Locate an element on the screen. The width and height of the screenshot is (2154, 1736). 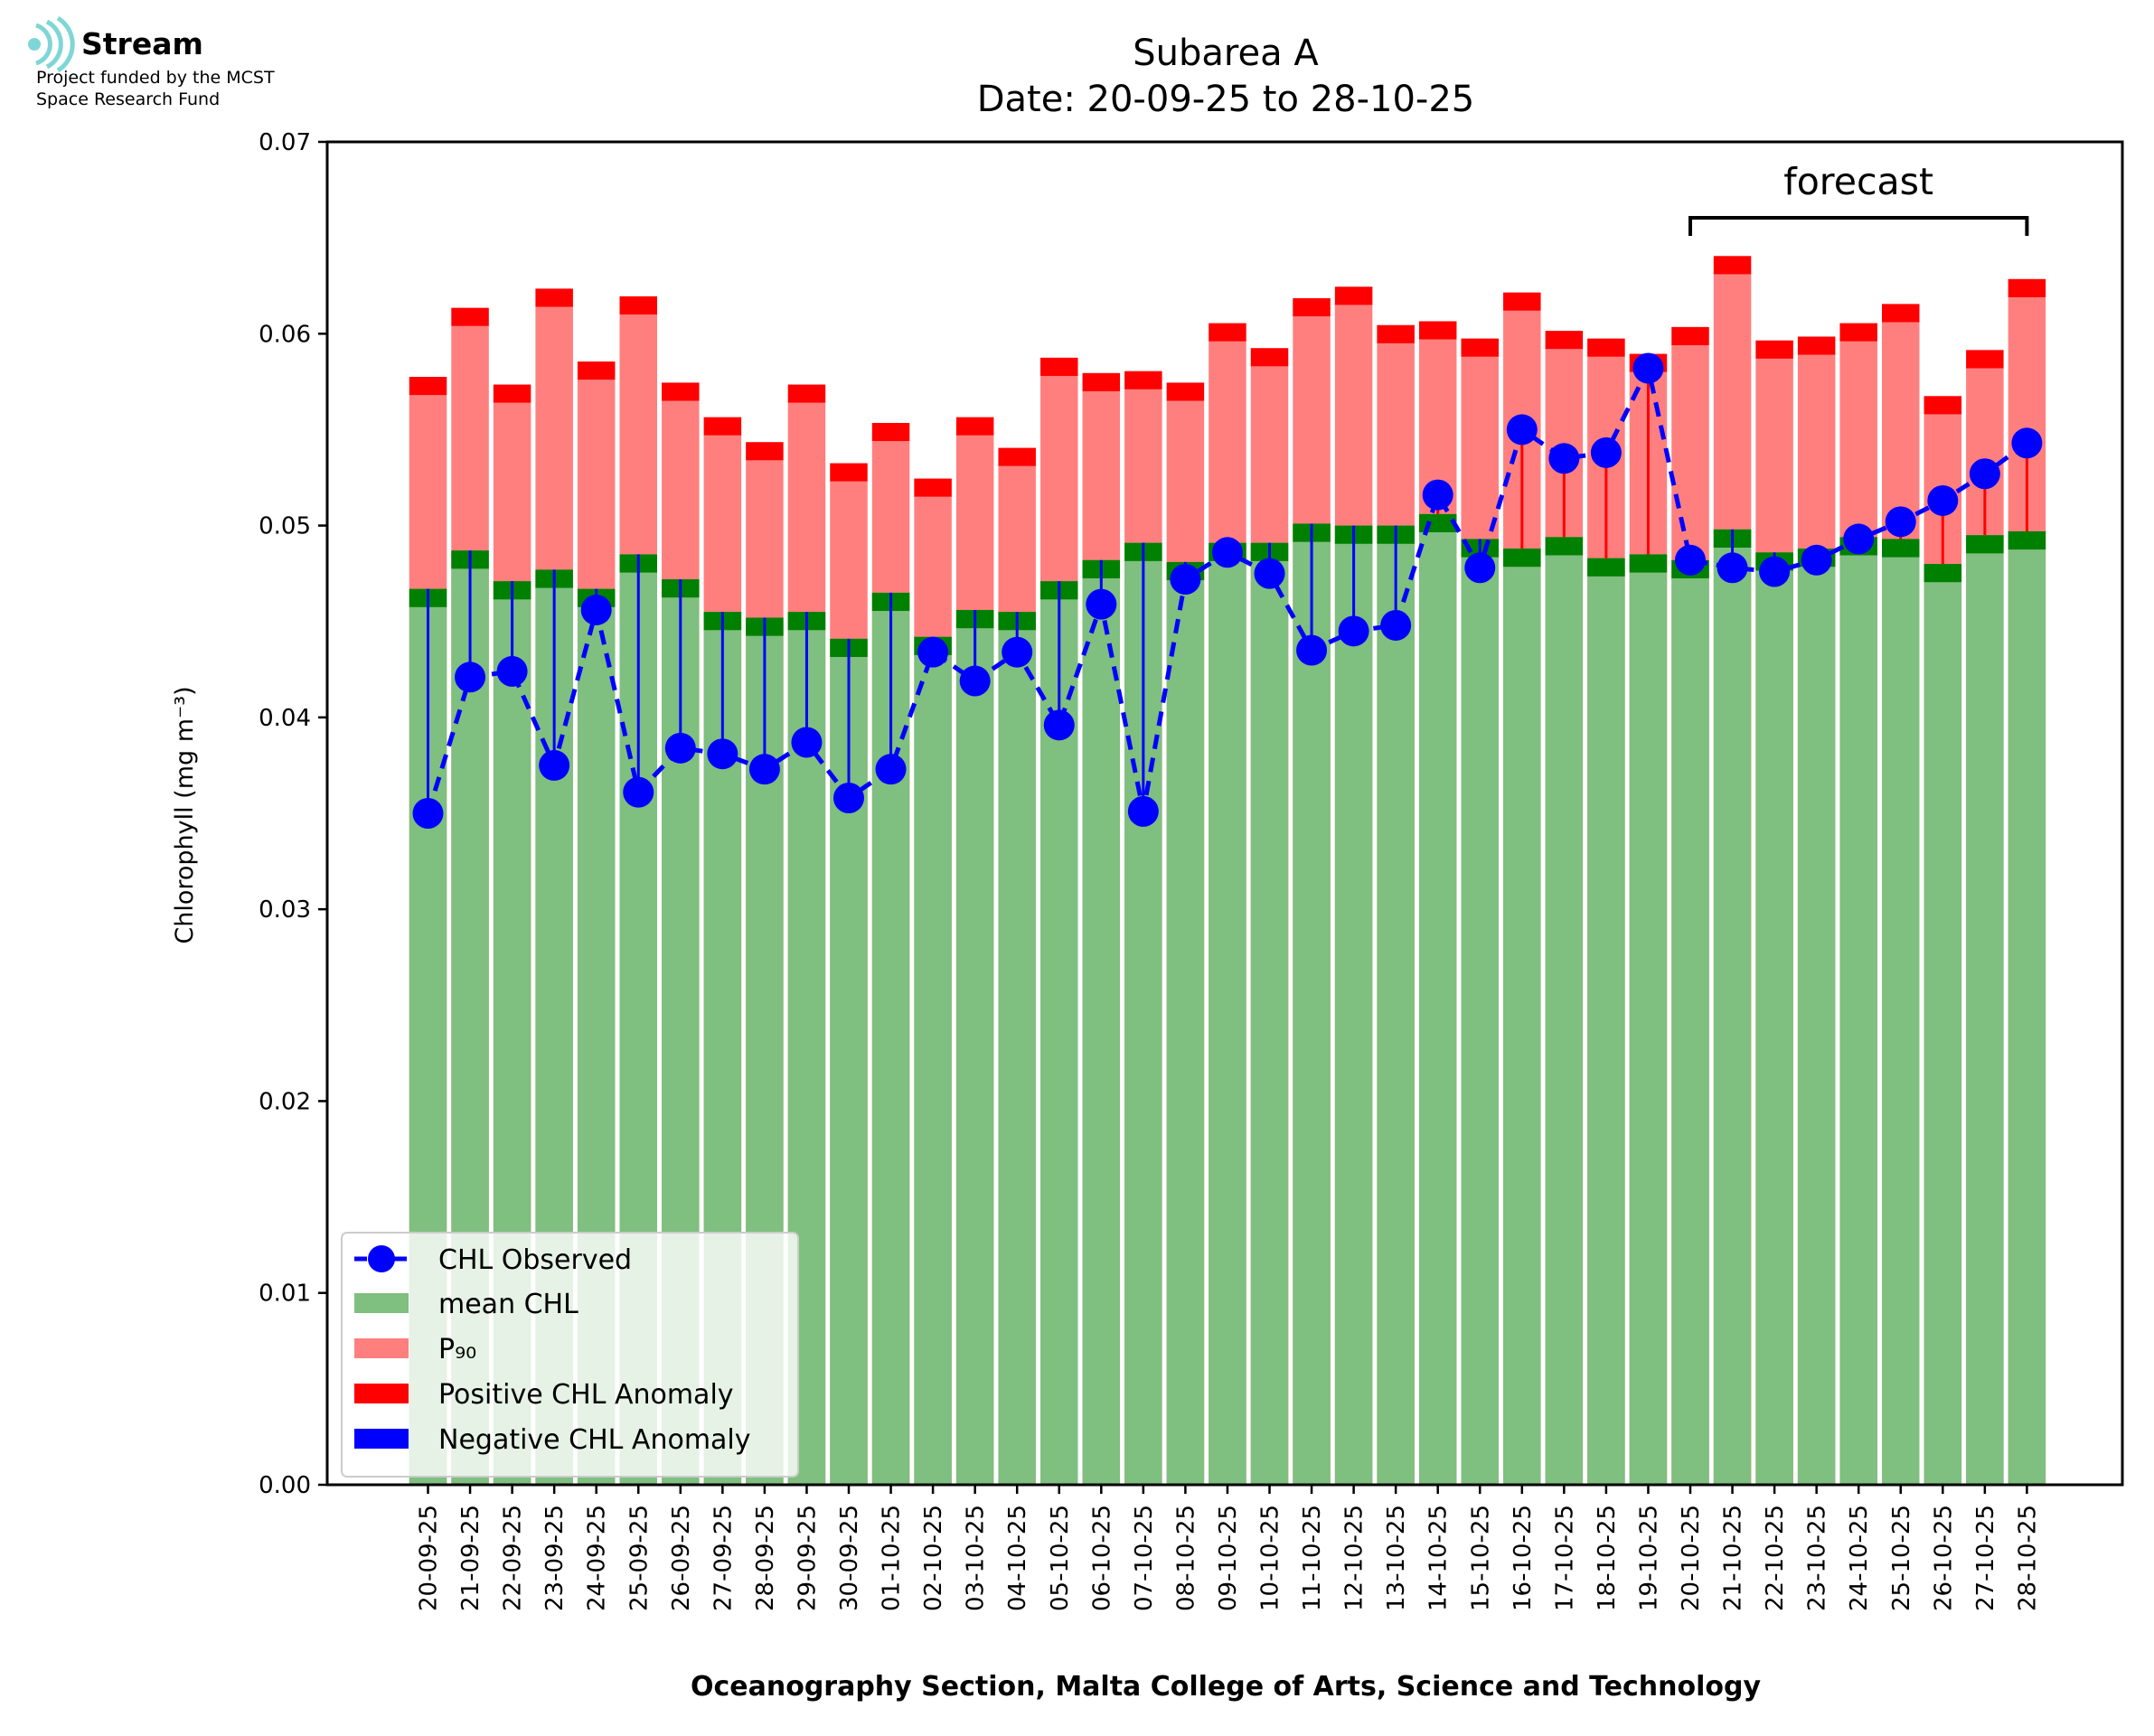
legend-item-p90: P₉₀ is located at coordinates (415, 1349).